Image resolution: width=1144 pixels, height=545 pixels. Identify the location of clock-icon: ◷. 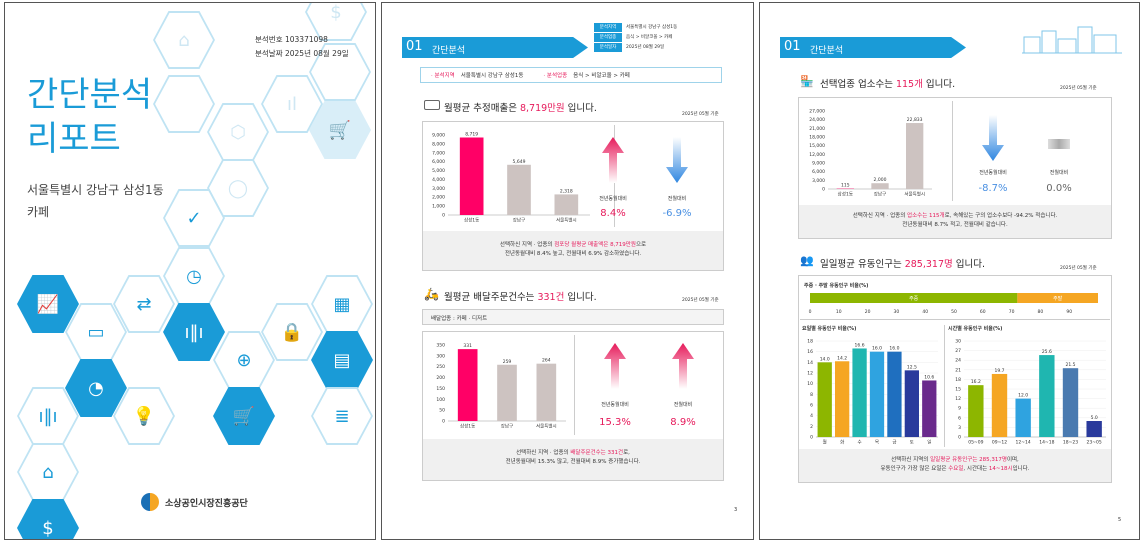
(194, 276).